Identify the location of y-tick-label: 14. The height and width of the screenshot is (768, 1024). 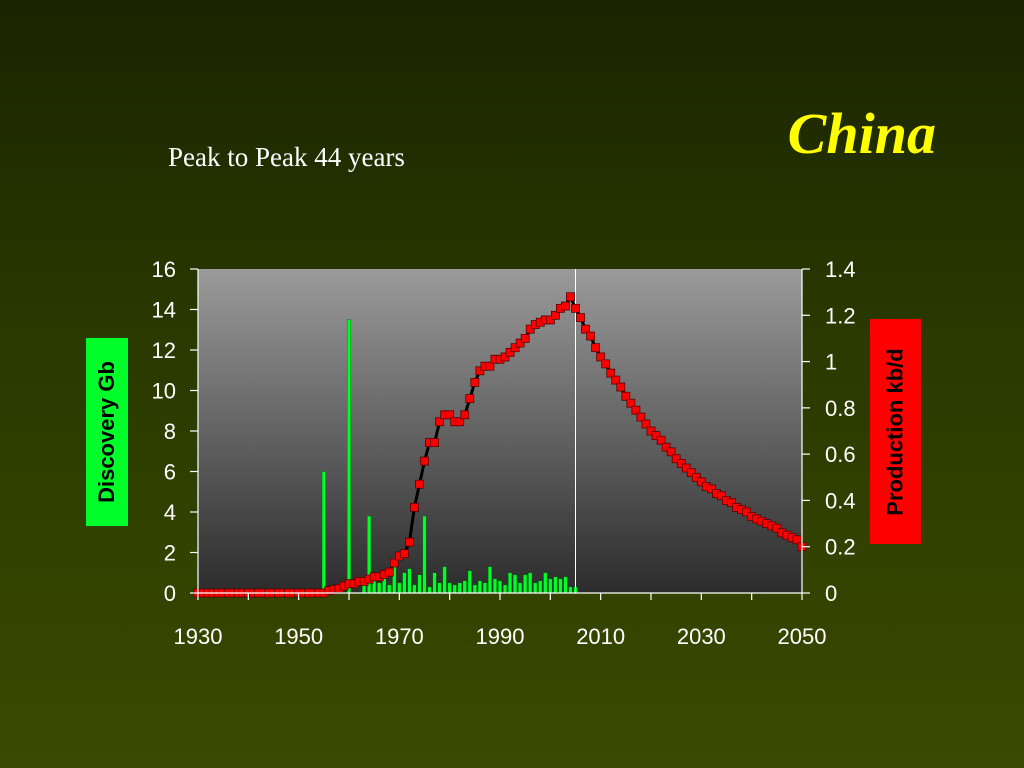
(164, 310).